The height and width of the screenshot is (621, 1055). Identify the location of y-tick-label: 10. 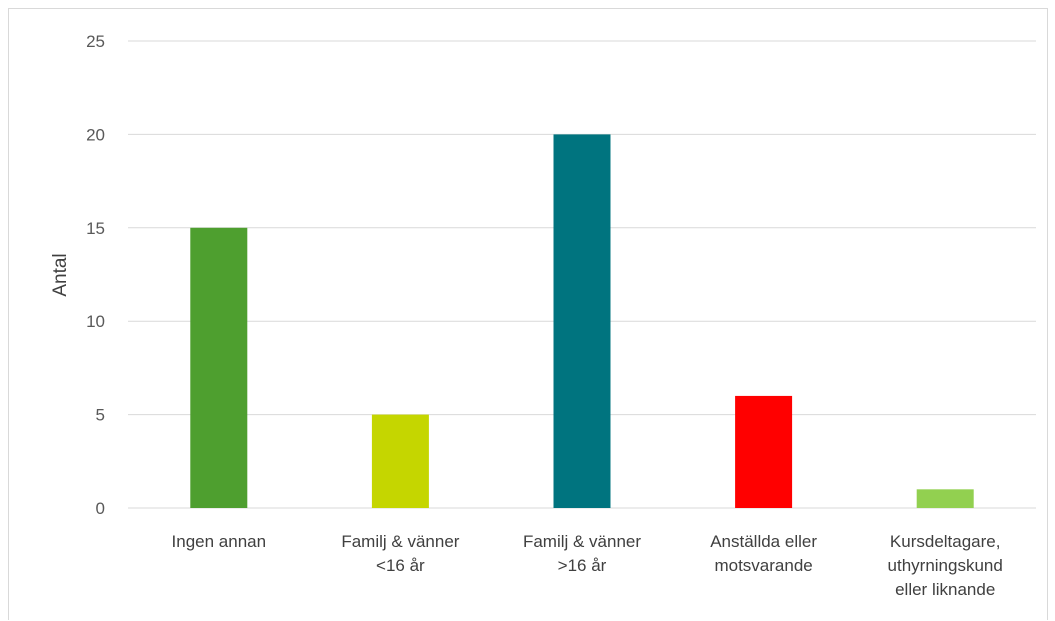
(95, 321).